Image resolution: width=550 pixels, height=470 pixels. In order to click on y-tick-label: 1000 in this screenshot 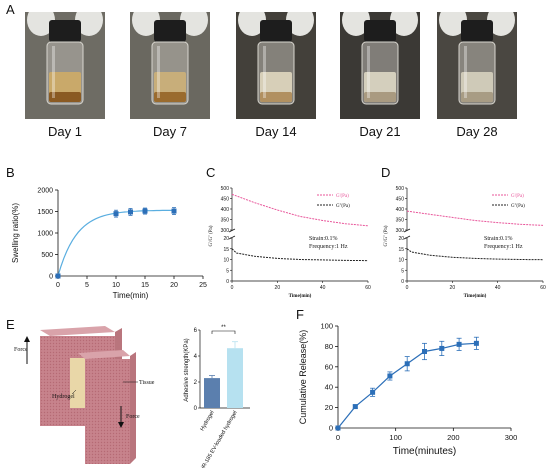, I will do `click(45, 234)`.